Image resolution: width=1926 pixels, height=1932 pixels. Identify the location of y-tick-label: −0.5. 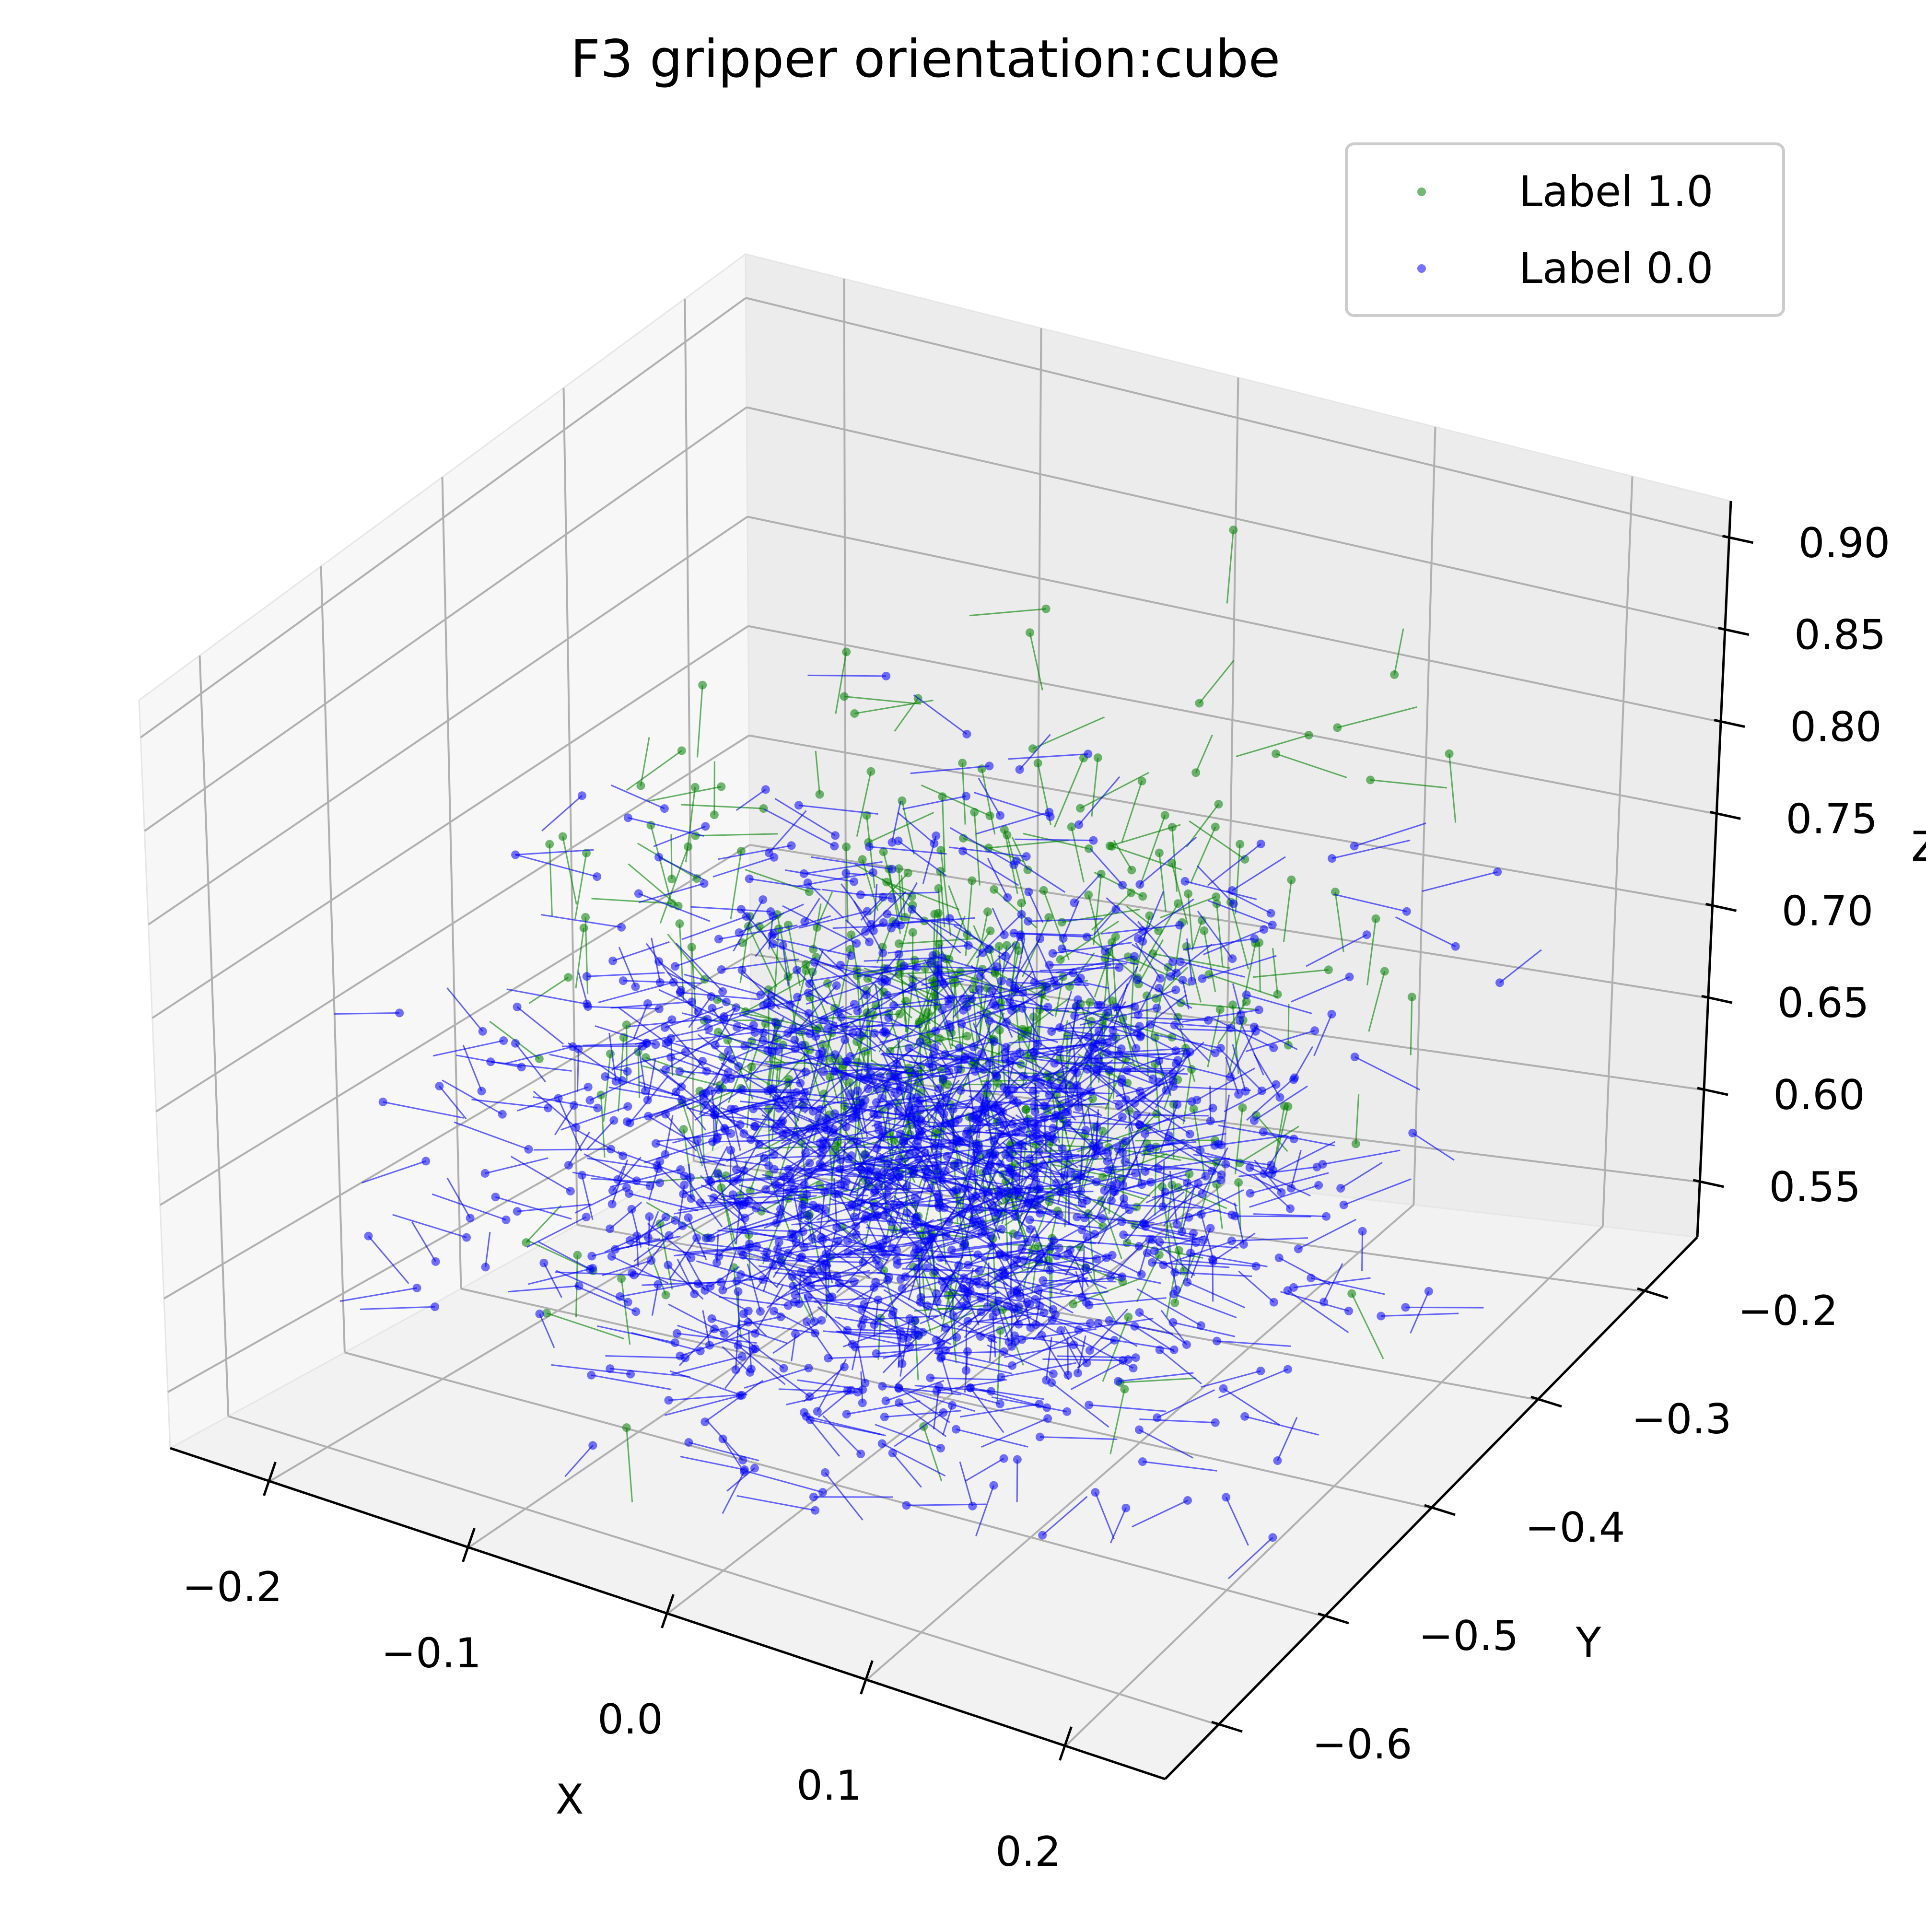
(1469, 1636).